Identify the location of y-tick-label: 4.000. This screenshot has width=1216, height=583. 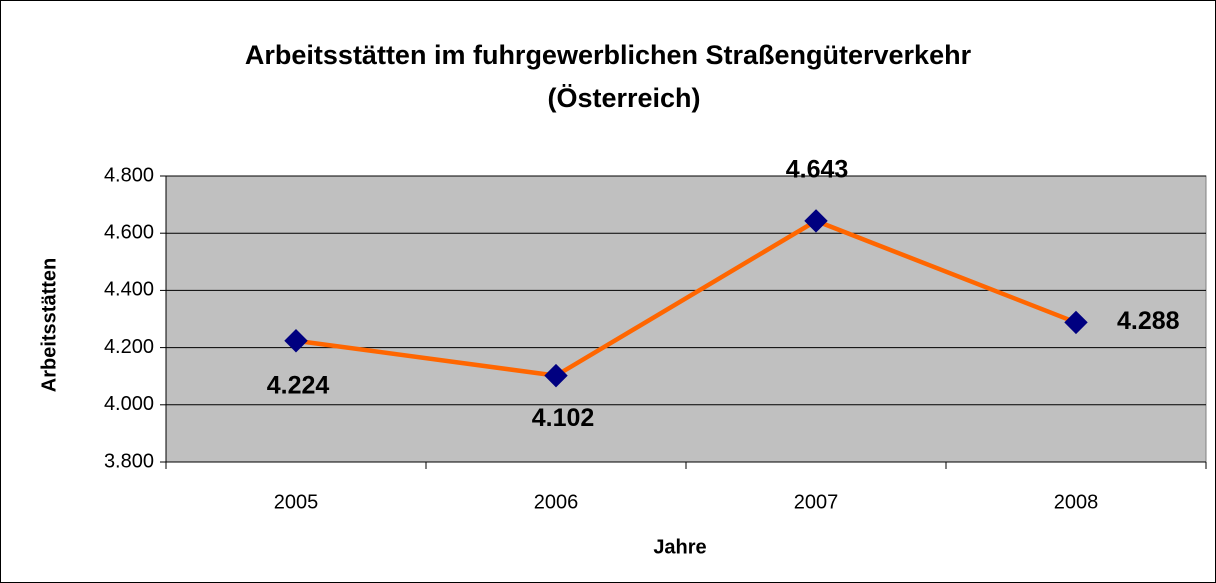
(129, 404).